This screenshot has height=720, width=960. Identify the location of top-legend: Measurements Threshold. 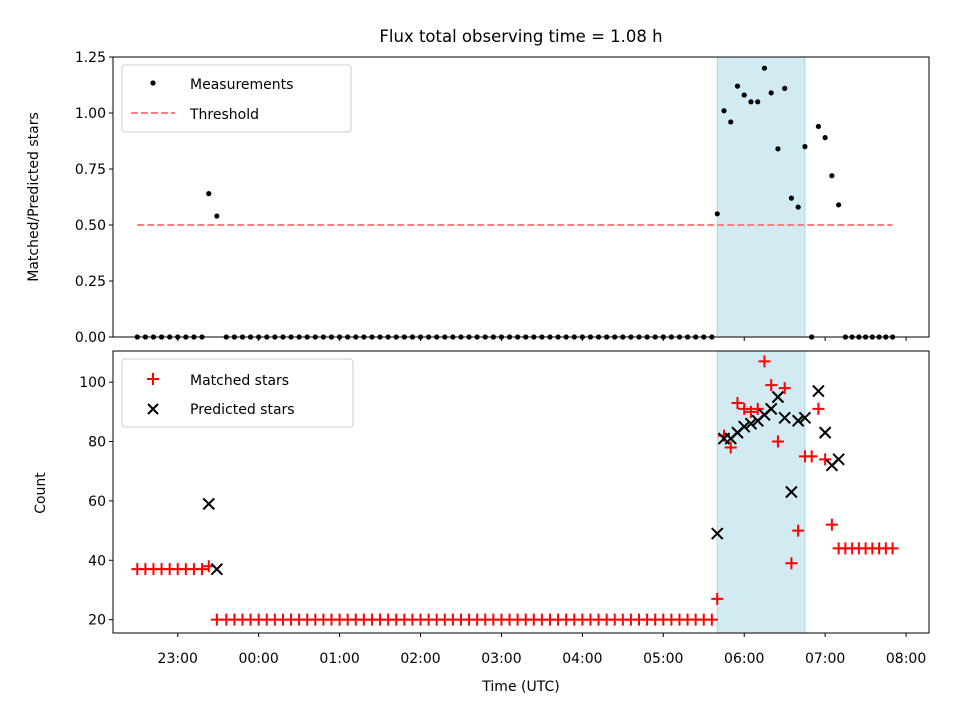
(236, 98).